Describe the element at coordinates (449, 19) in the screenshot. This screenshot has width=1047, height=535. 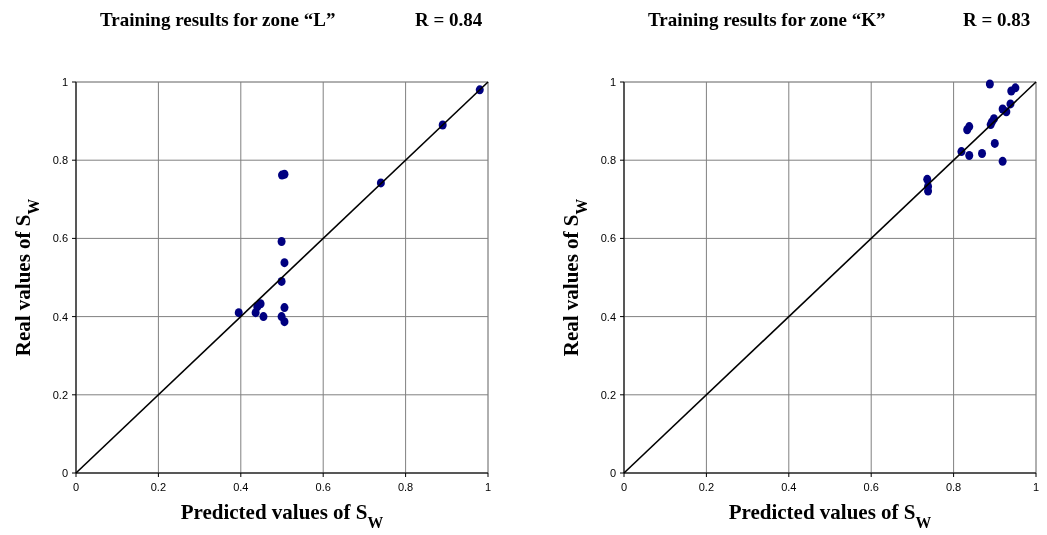
I see `text: R = 0.84` at that location.